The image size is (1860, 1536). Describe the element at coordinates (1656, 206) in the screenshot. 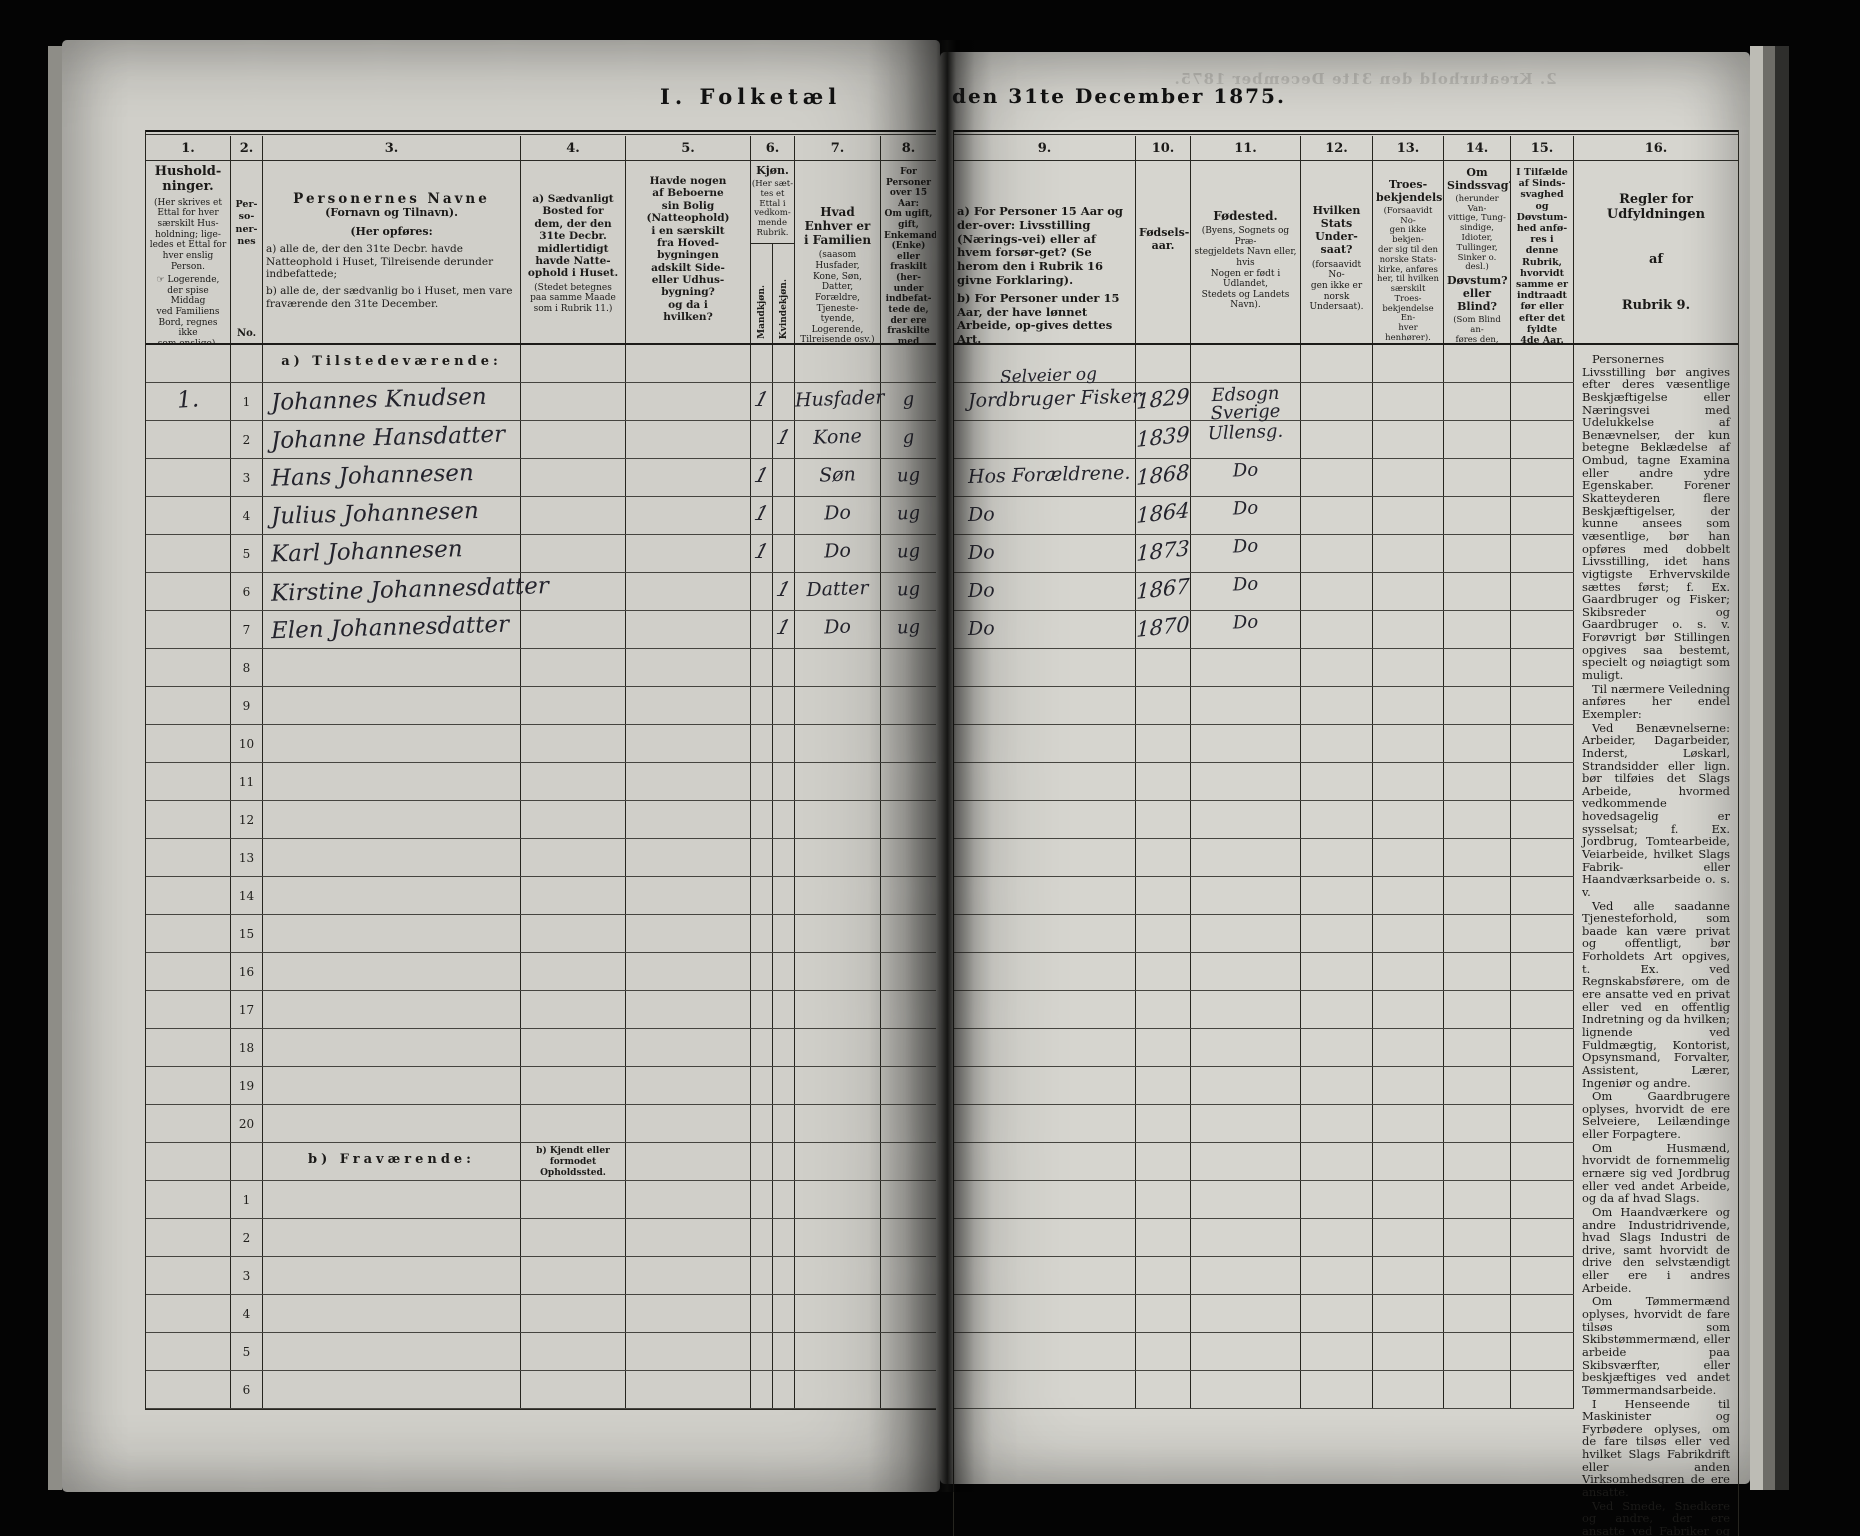

I see `rules-title-1: Regler for Udfyldningen` at that location.